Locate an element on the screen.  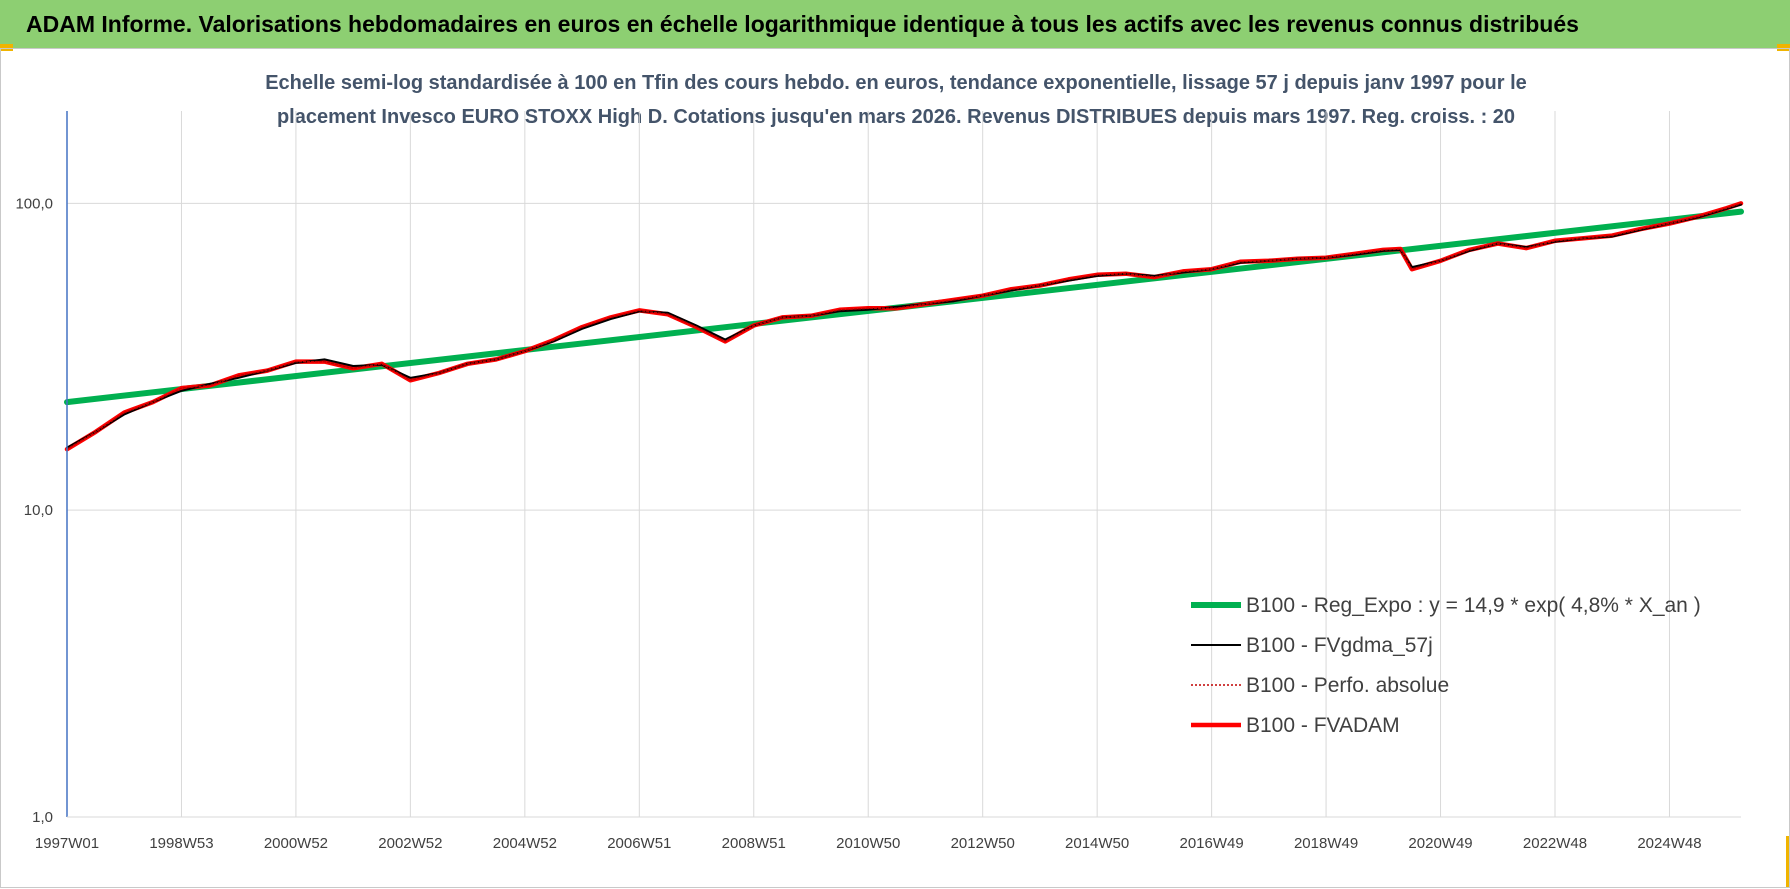
corner-mark-top-left is located at coordinates (6, 47).